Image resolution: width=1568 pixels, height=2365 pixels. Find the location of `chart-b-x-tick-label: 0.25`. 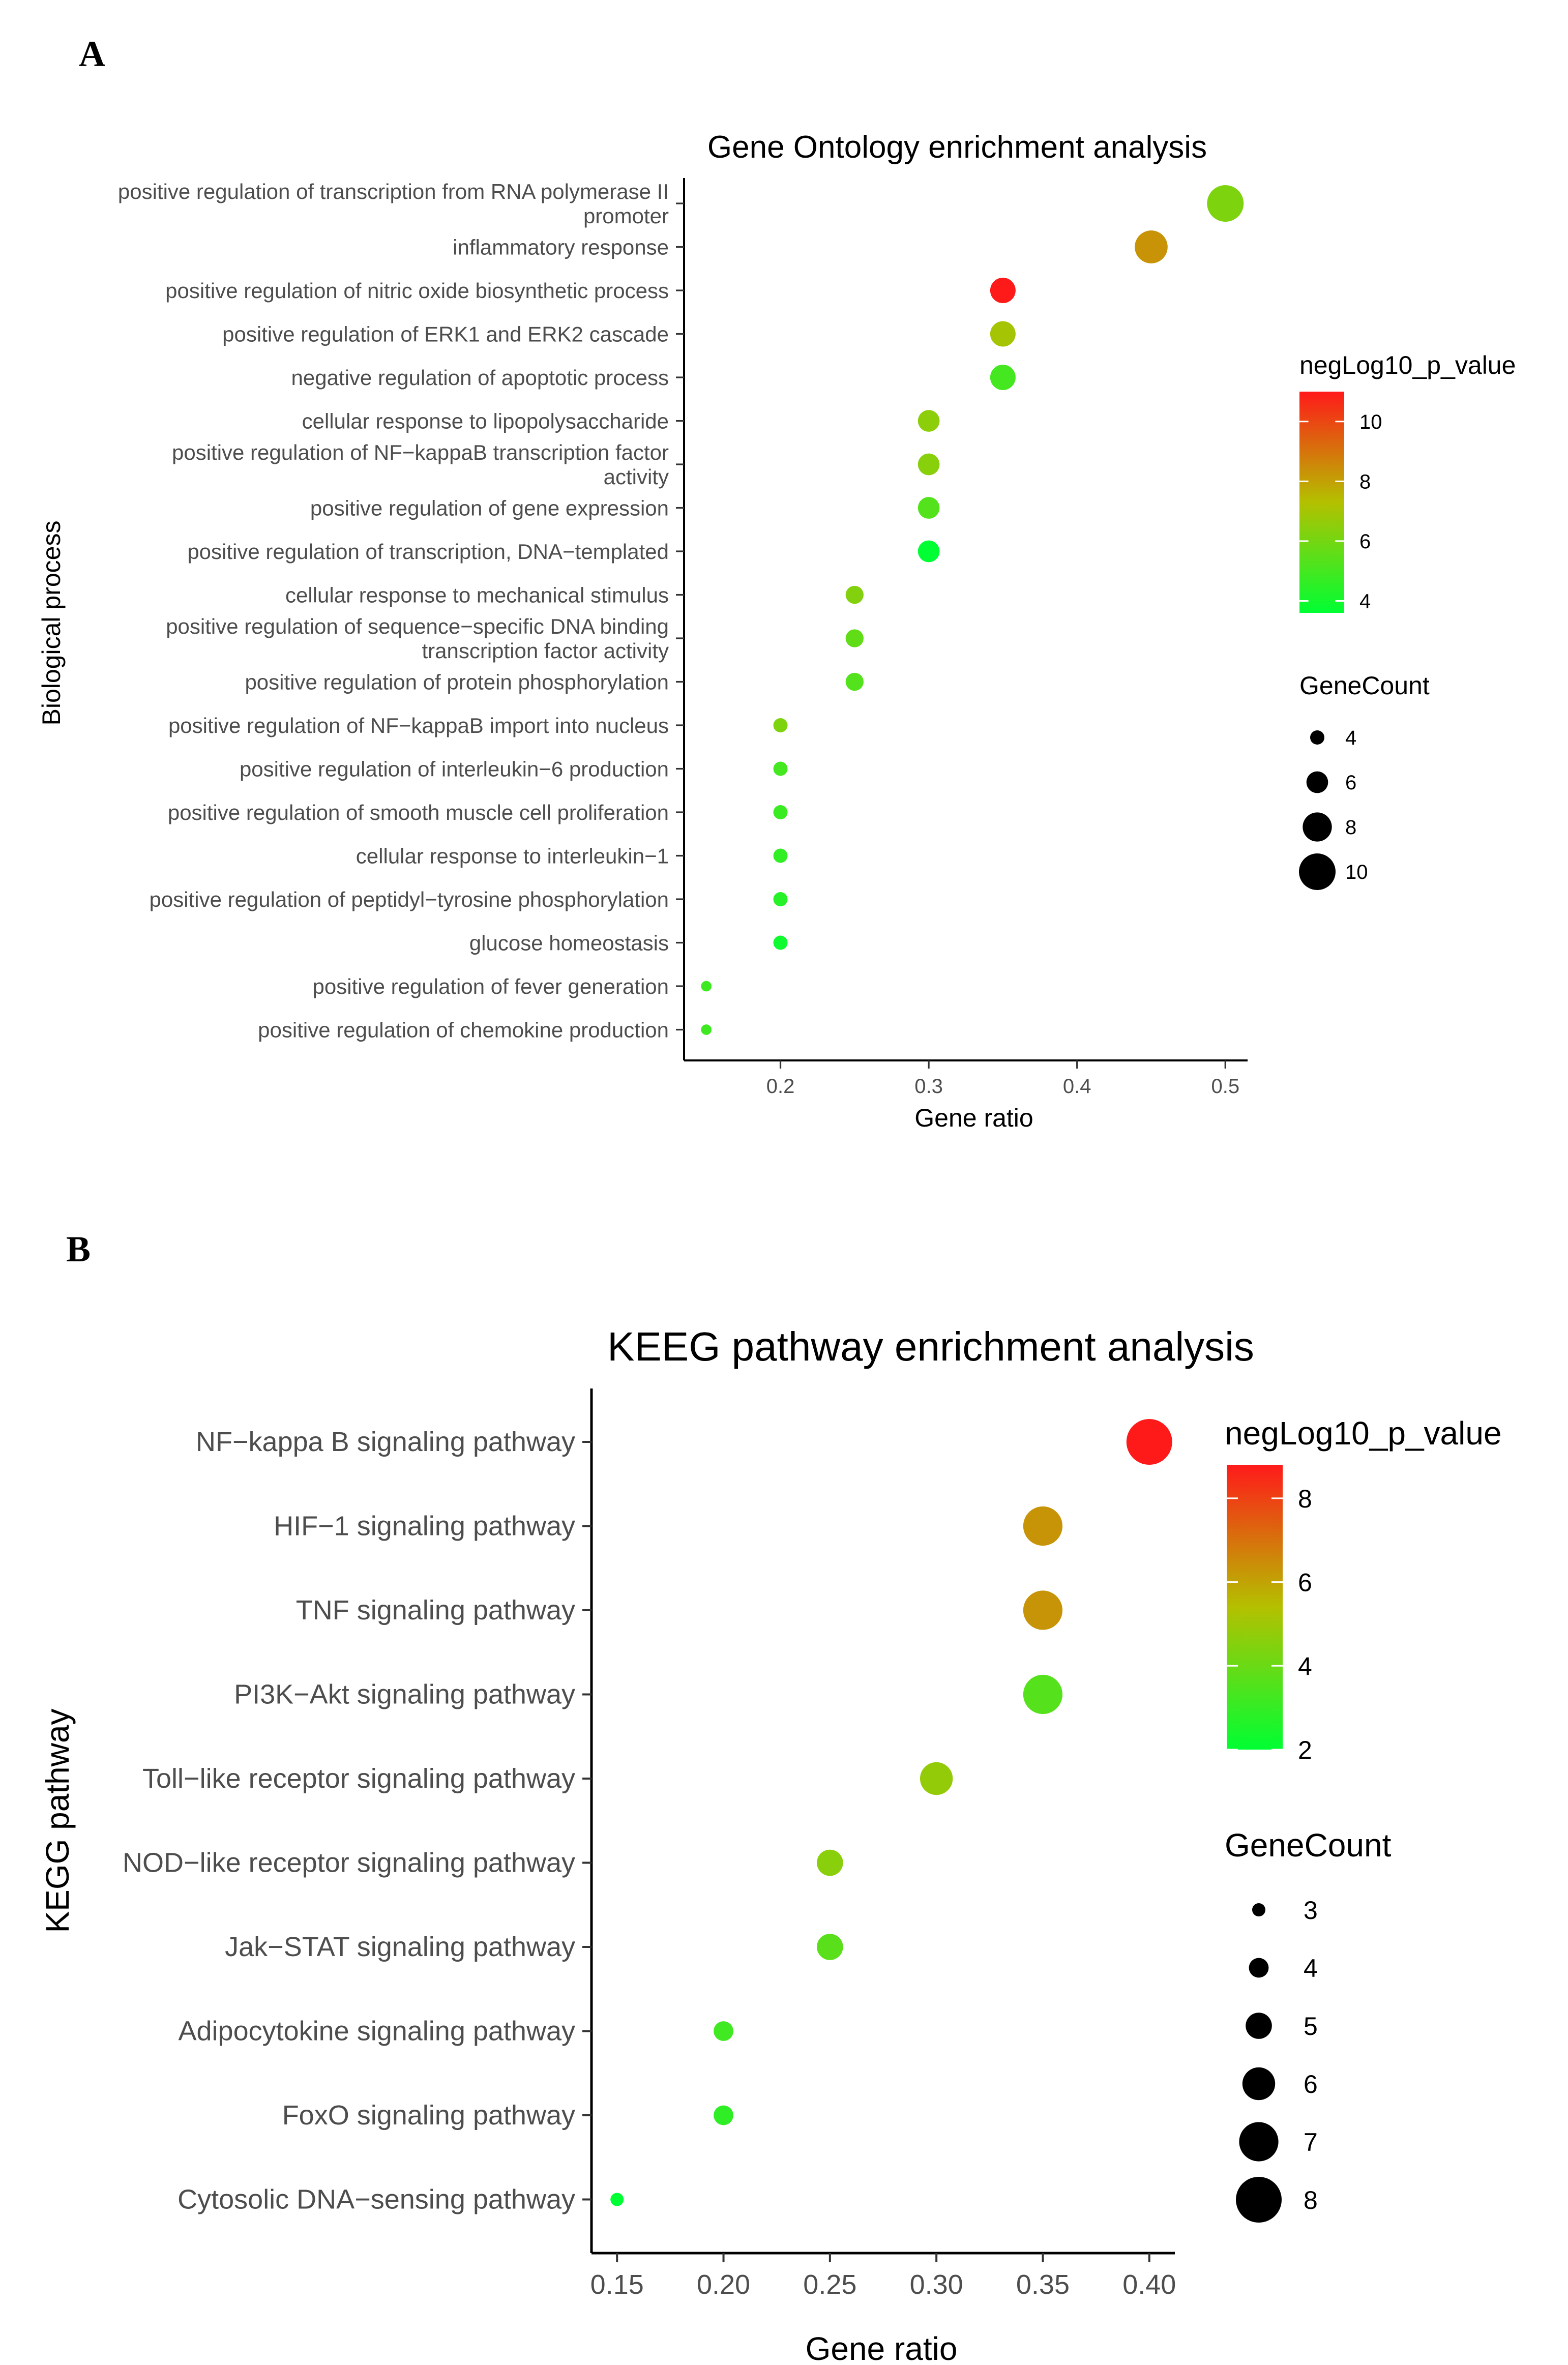

chart-b-x-tick-label: 0.25 is located at coordinates (829, 2284).